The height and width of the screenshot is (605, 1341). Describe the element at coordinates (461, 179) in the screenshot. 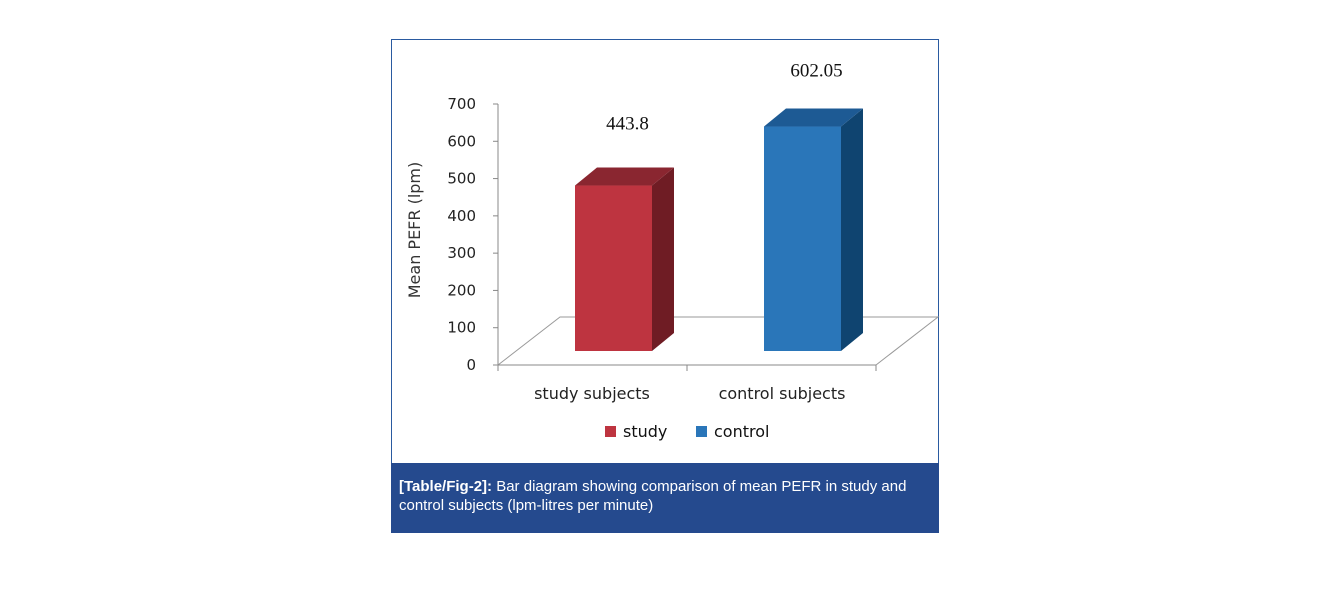

I see `y-tick-label: 500` at that location.